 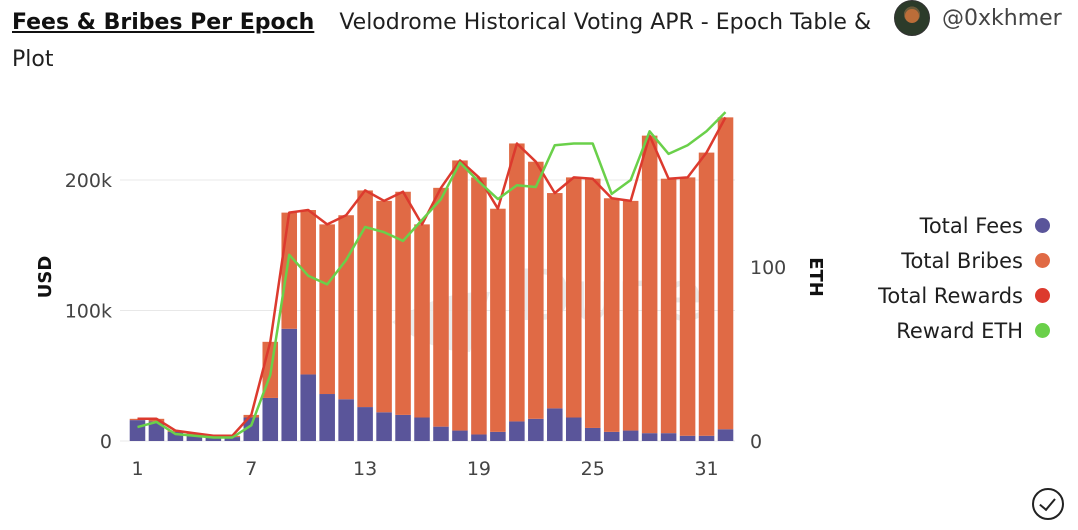 What do you see at coordinates (1048, 504) in the screenshot?
I see `check-circle-icon` at bounding box center [1048, 504].